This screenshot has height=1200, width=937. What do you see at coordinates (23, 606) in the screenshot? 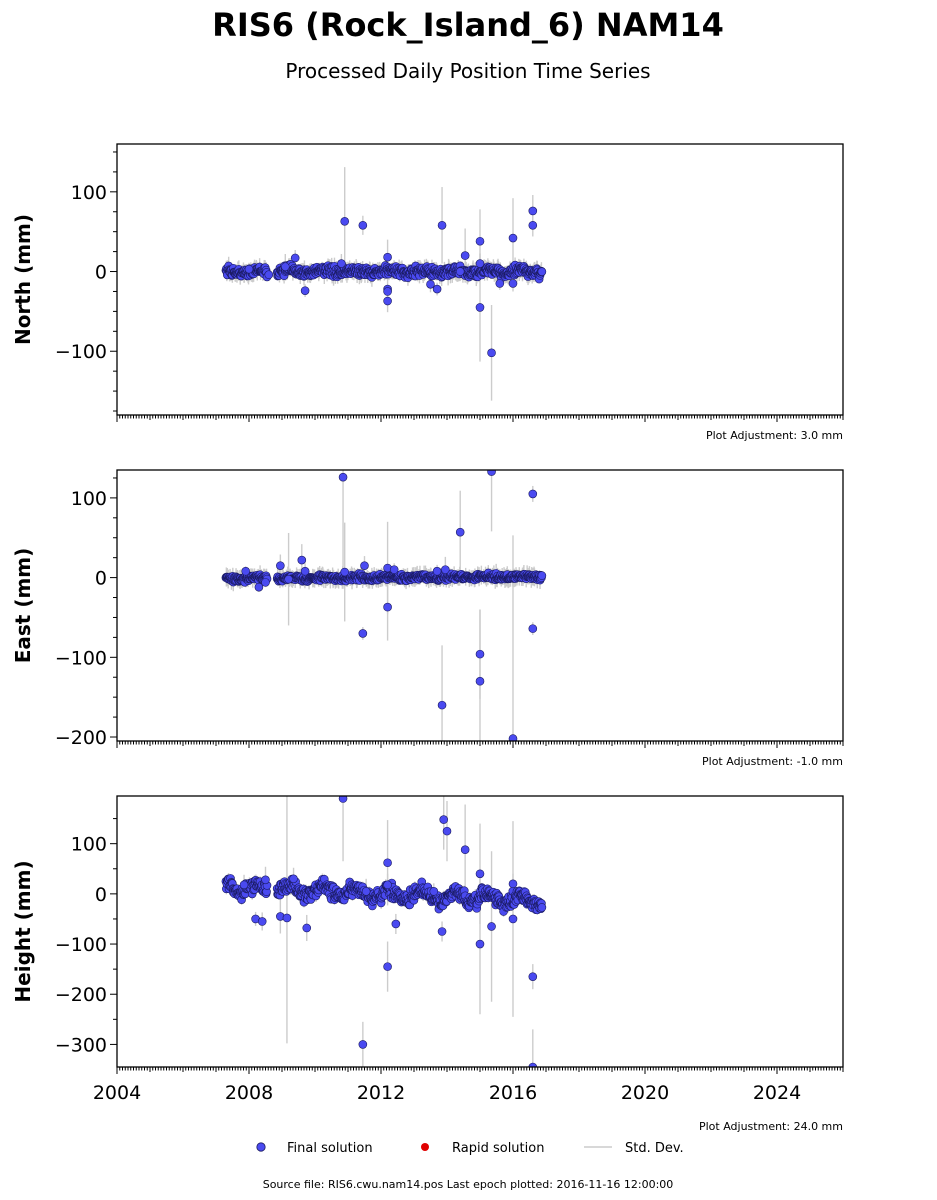
I see `y-axis-label: East (mm)` at bounding box center [23, 606].